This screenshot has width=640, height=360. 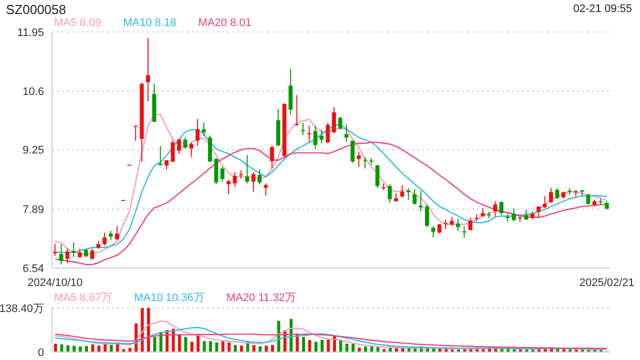 What do you see at coordinates (169, 298) in the screenshot?
I see `text: MA10 10.36万` at bounding box center [169, 298].